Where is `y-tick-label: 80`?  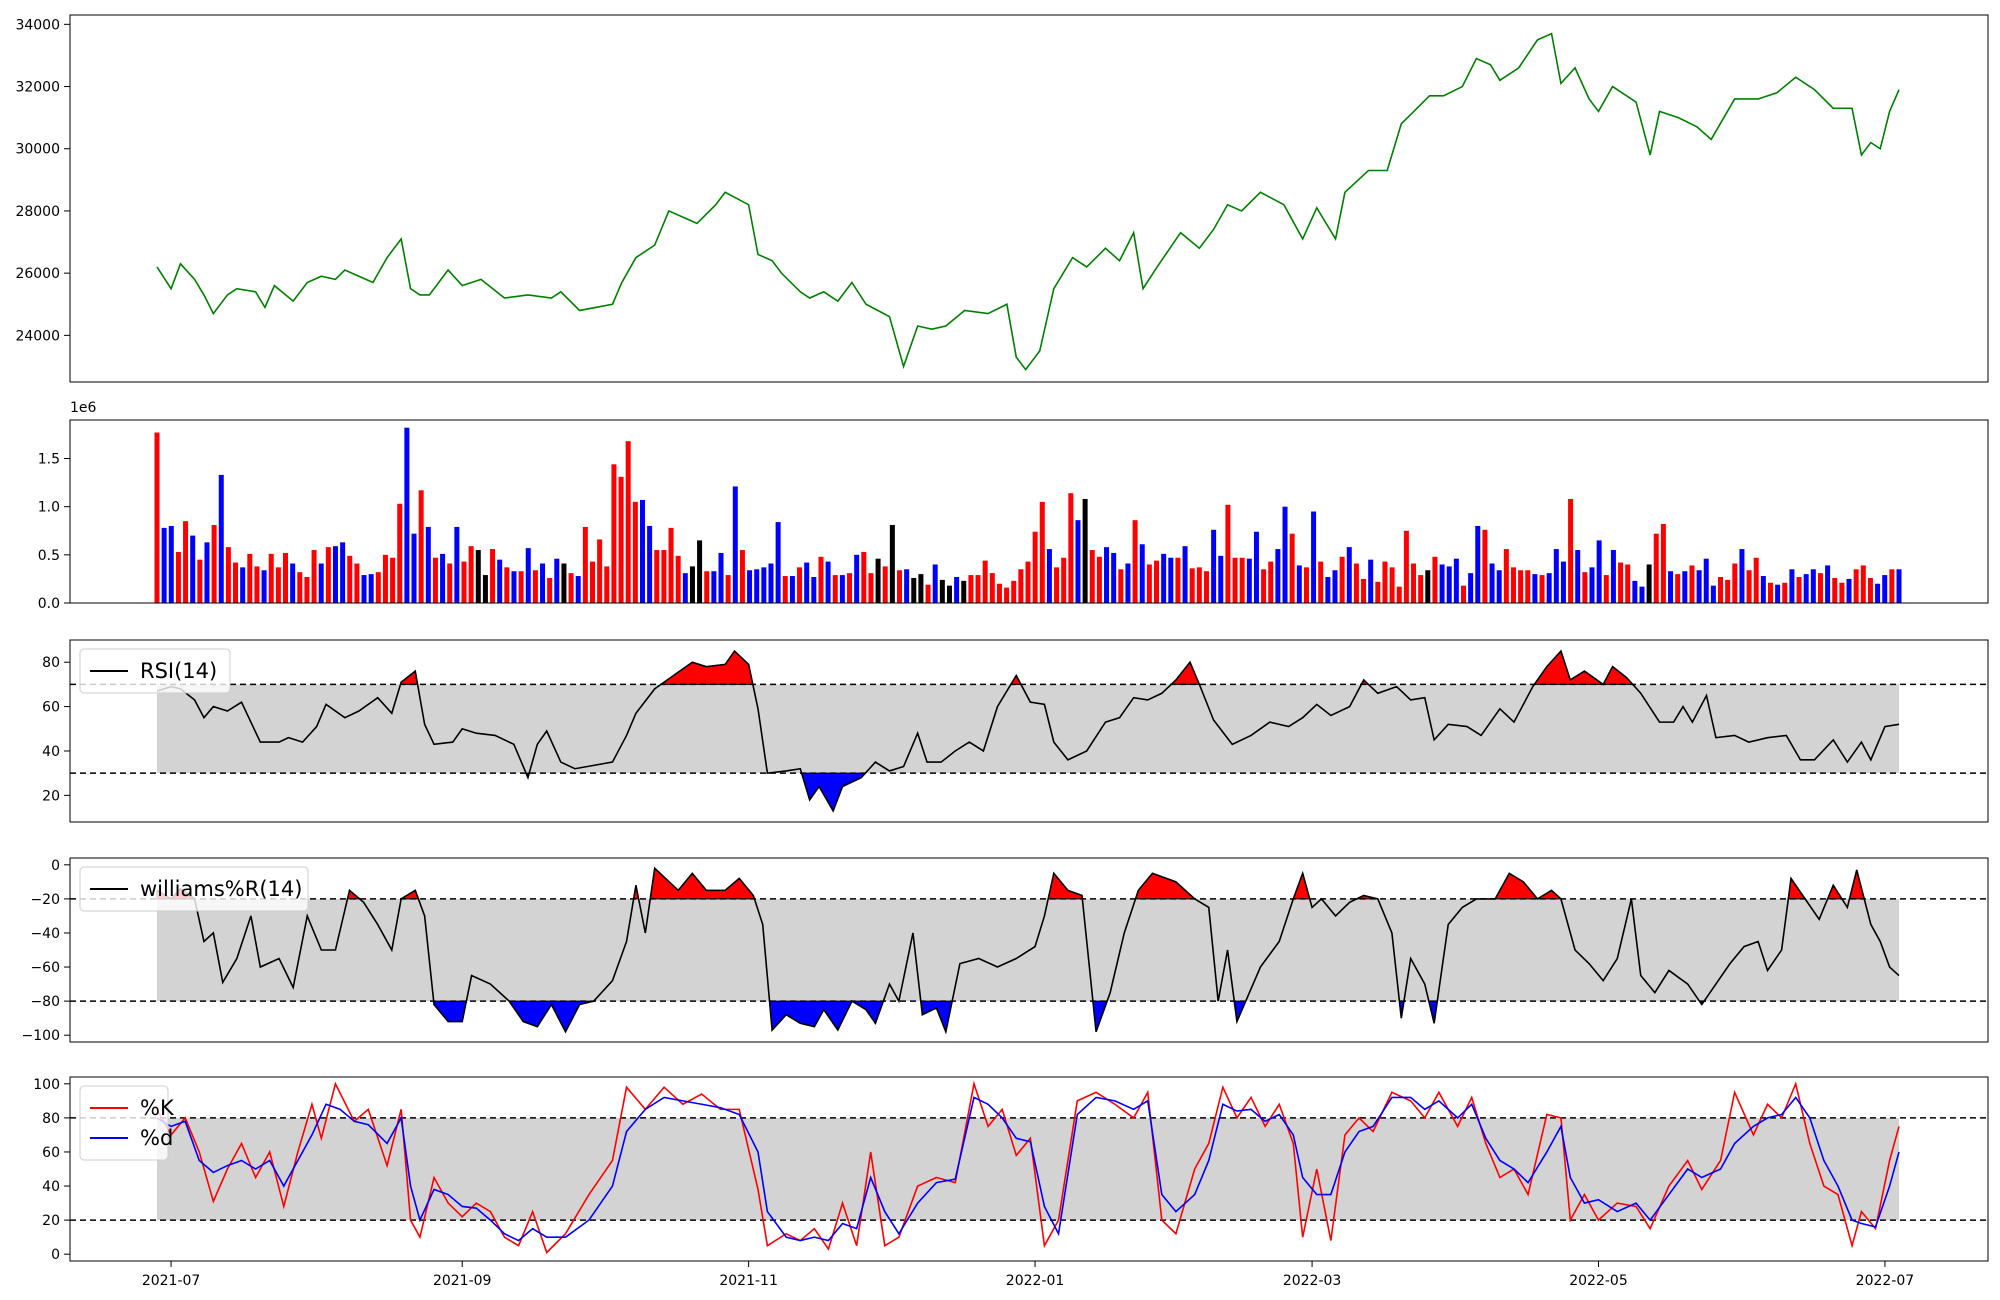 y-tick-label: 80 is located at coordinates (51, 663).